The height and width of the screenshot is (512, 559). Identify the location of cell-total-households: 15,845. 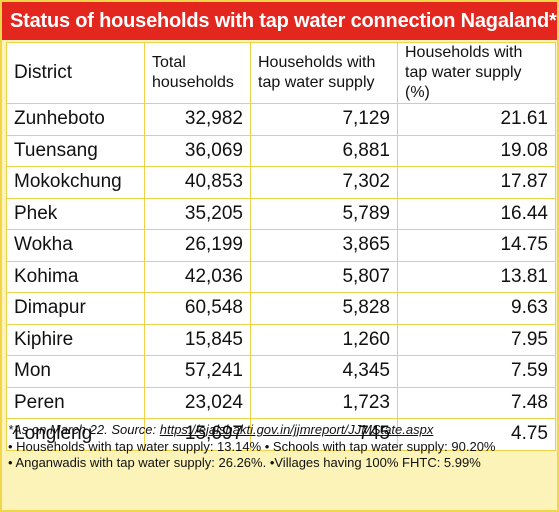
(197, 339).